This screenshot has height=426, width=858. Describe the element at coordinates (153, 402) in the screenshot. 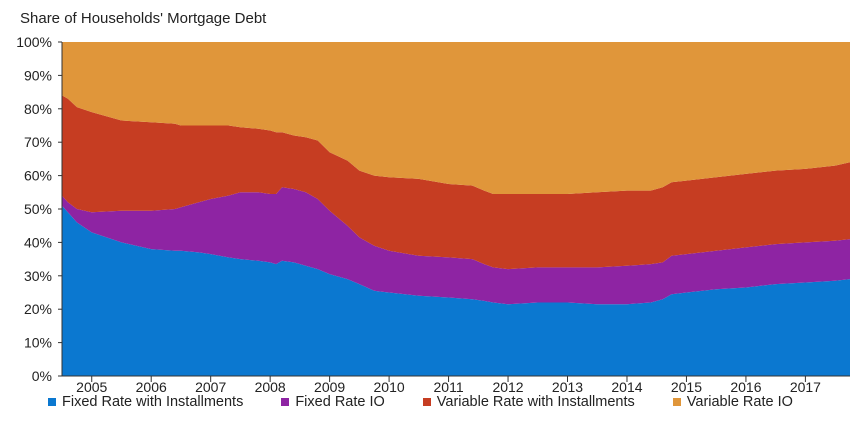

I see `legend-label: Fixed Rate with Installments` at that location.